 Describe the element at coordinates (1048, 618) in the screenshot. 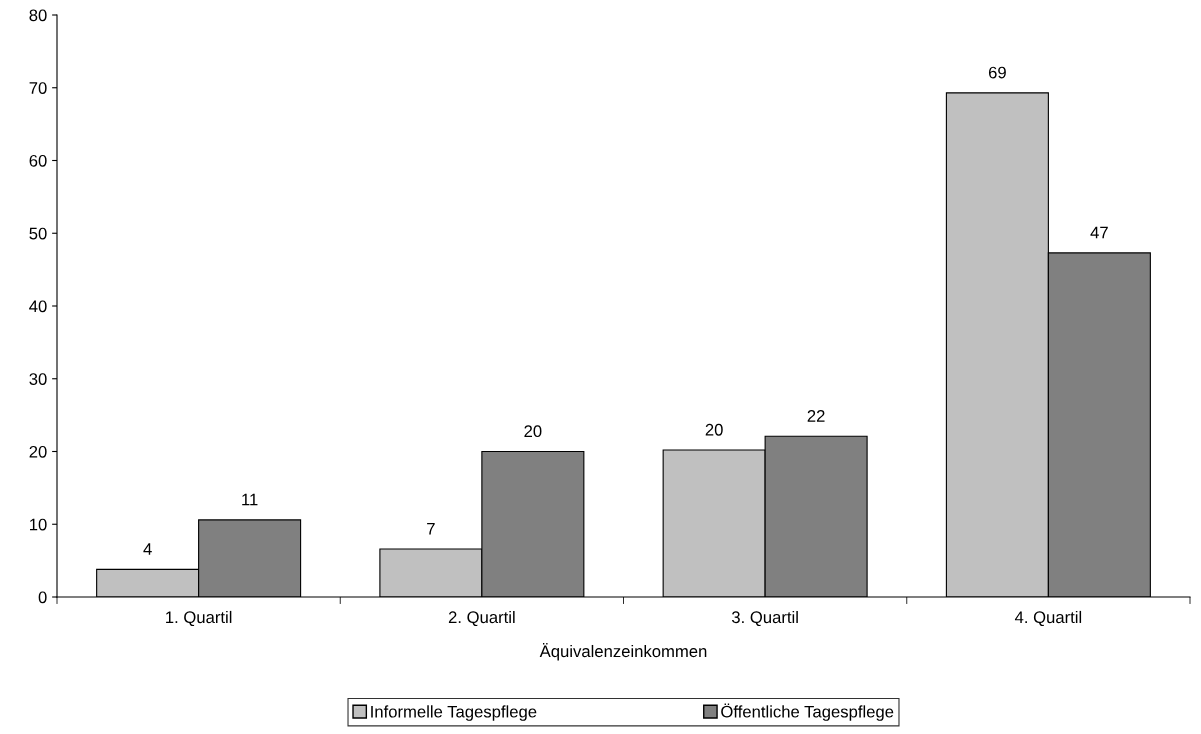

I see `x-tick-label: 4. Quartil` at that location.